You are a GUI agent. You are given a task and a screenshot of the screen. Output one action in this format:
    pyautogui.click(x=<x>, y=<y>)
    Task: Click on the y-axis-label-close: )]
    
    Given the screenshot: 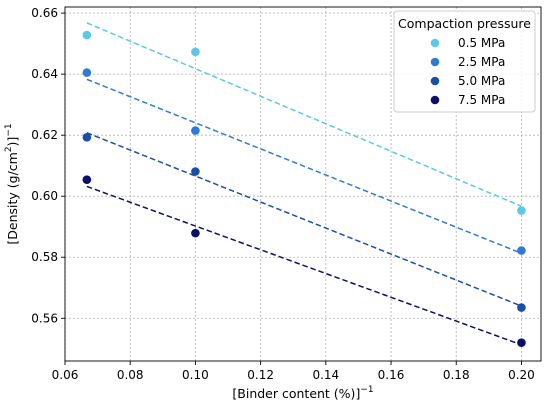 What is the action you would take?
    pyautogui.click(x=12, y=142)
    